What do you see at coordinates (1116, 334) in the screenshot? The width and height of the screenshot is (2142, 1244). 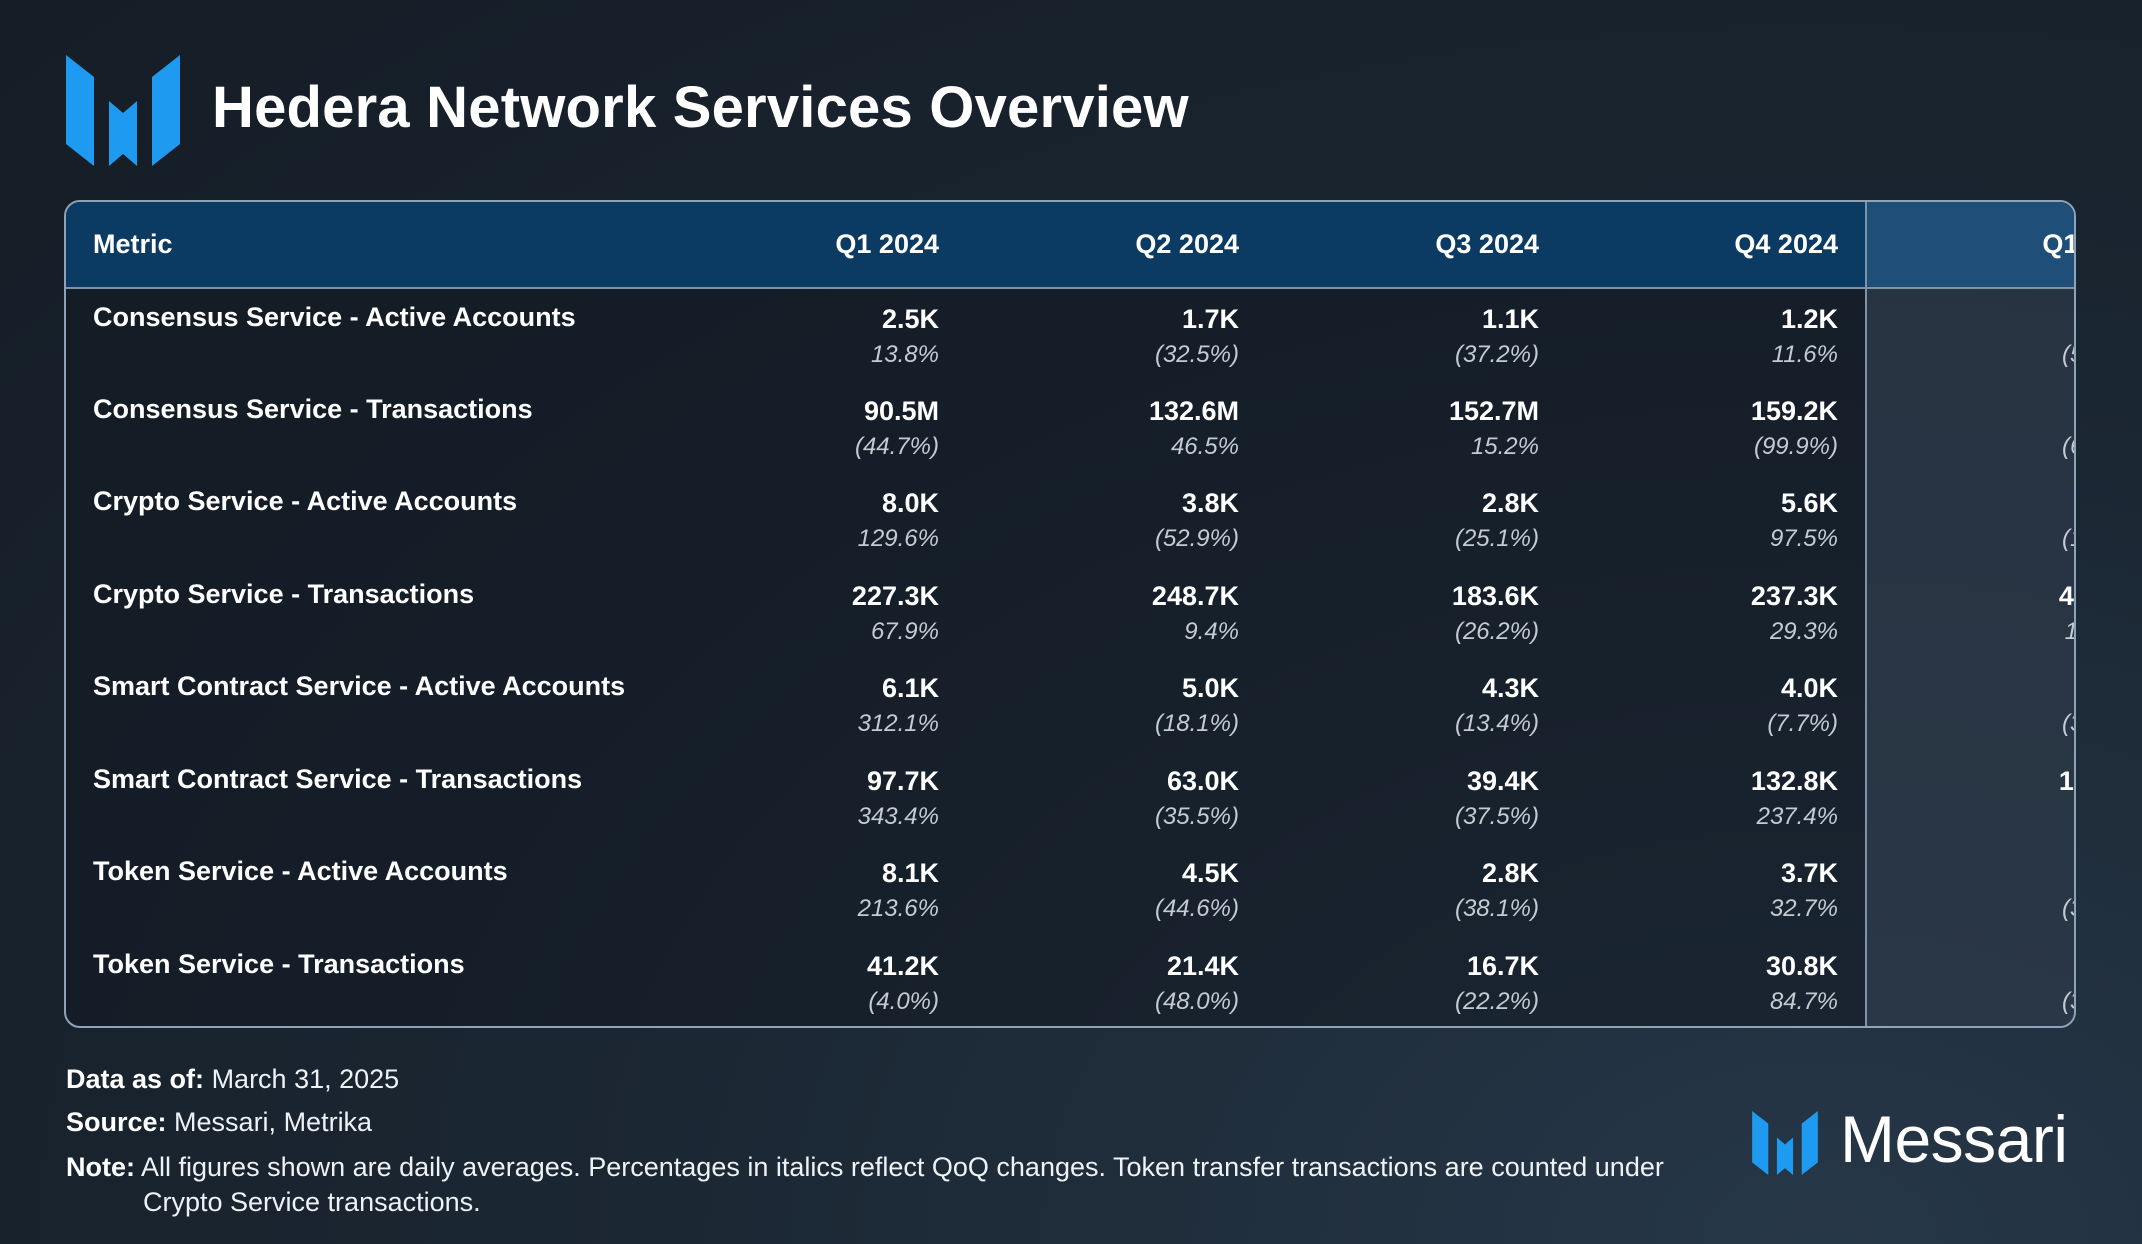 I see `value-cell: 1.7K (32.5%)` at bounding box center [1116, 334].